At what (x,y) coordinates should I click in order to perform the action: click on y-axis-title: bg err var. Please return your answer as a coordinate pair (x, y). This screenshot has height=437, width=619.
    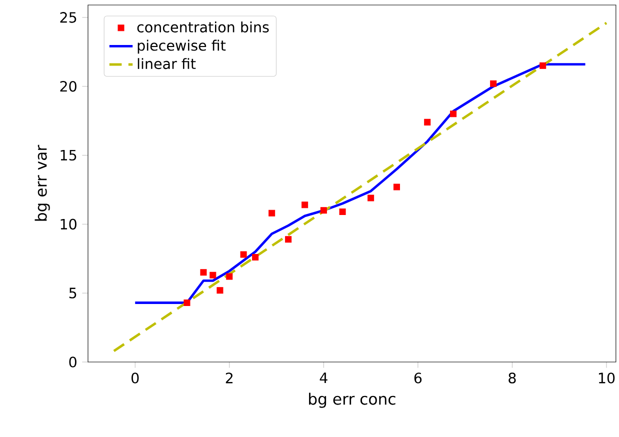
    Looking at the image, I should click on (42, 182).